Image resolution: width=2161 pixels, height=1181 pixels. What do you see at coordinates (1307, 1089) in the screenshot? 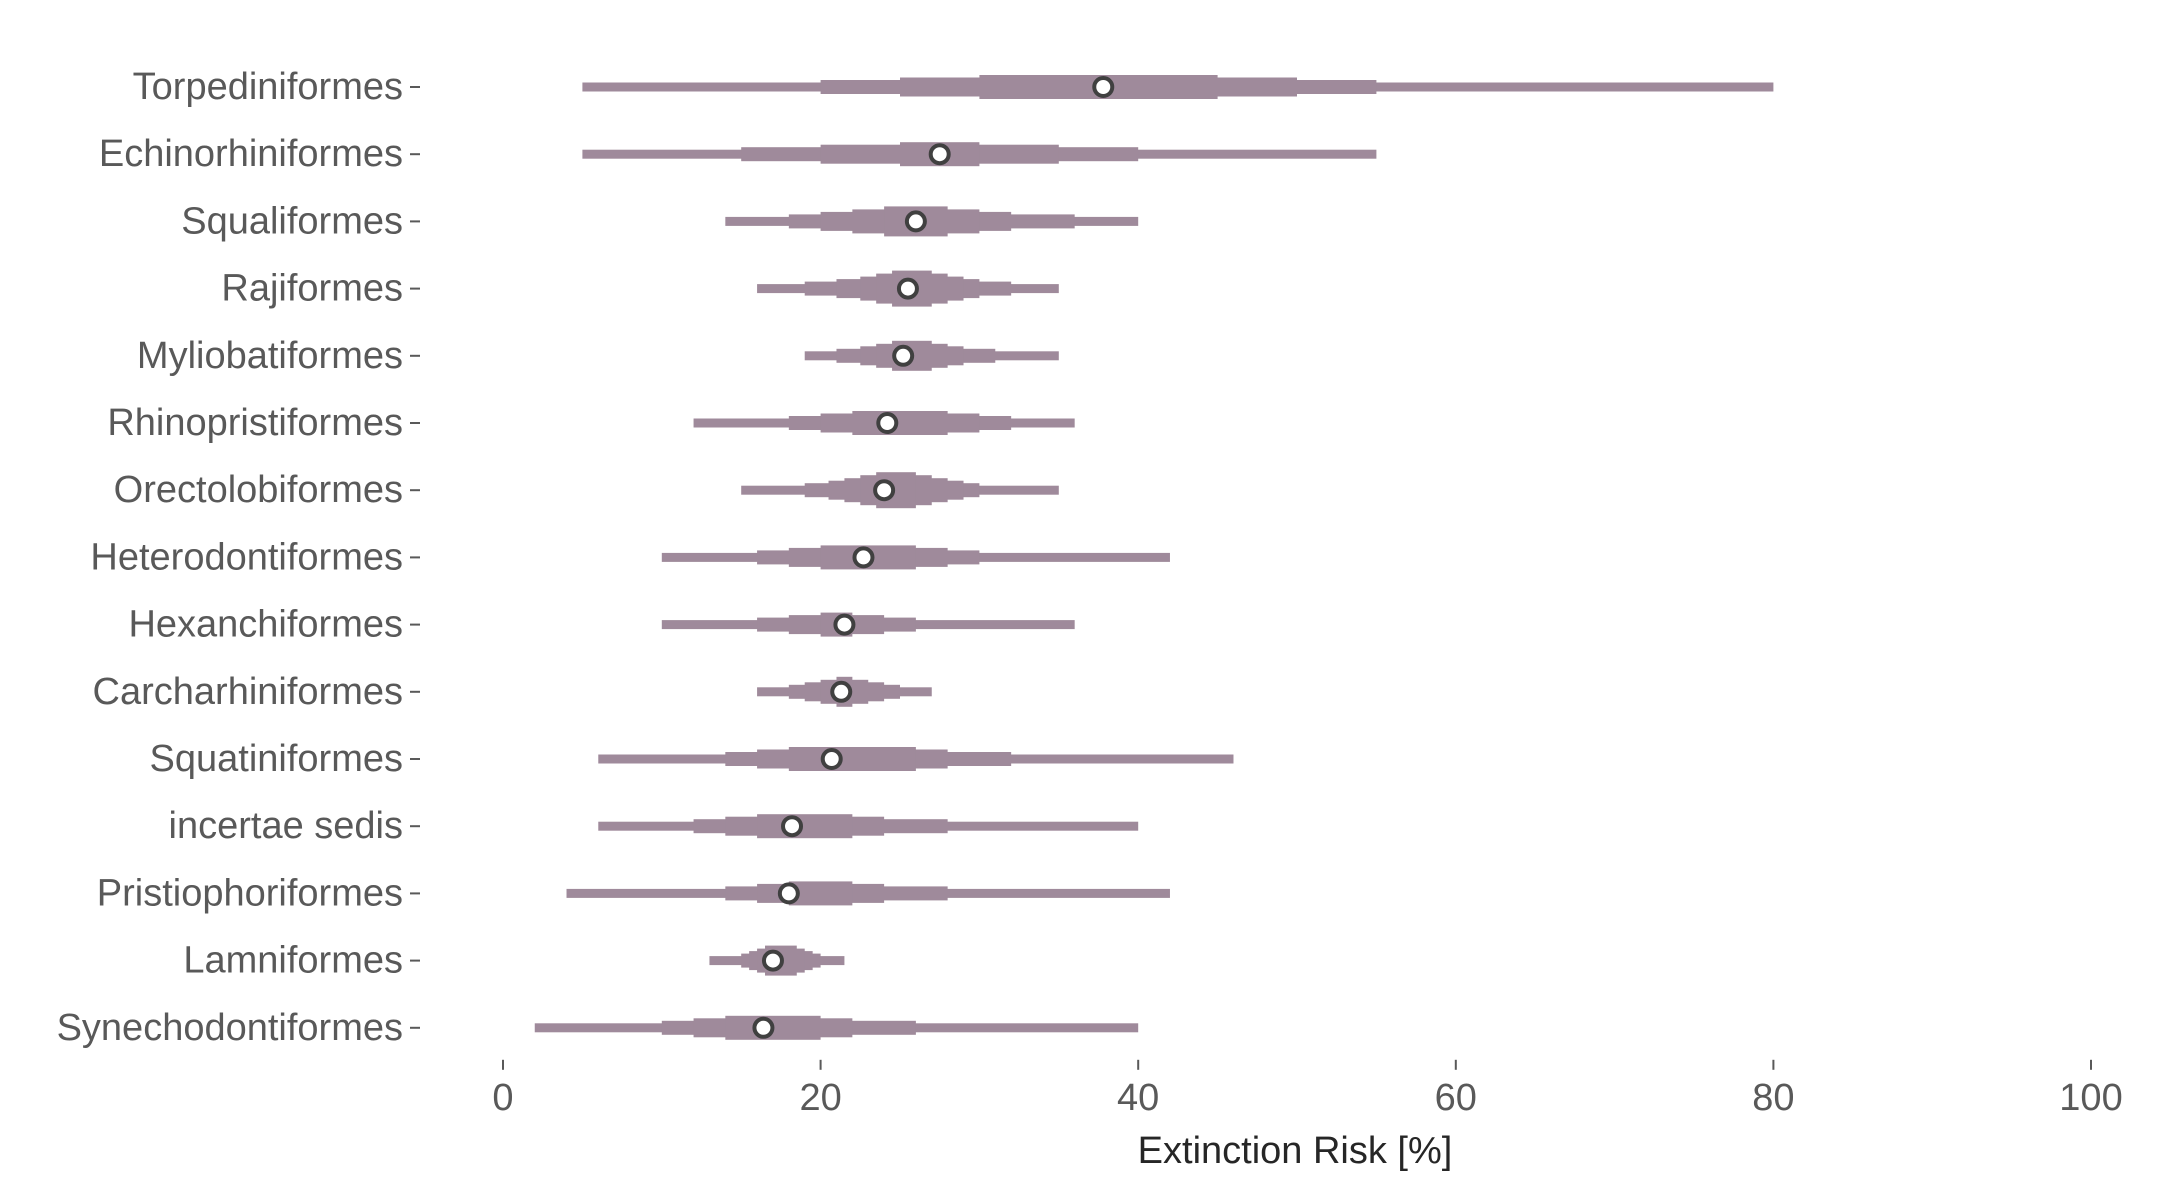
I see `x-axis: 0 20 40 60 80 100` at bounding box center [1307, 1089].